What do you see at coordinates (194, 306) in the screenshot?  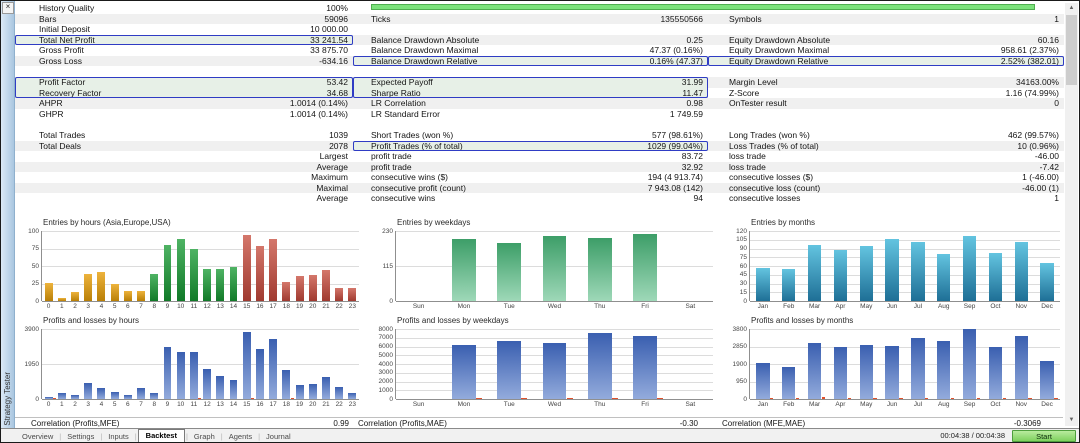 I see `x-tick-label: 11` at bounding box center [194, 306].